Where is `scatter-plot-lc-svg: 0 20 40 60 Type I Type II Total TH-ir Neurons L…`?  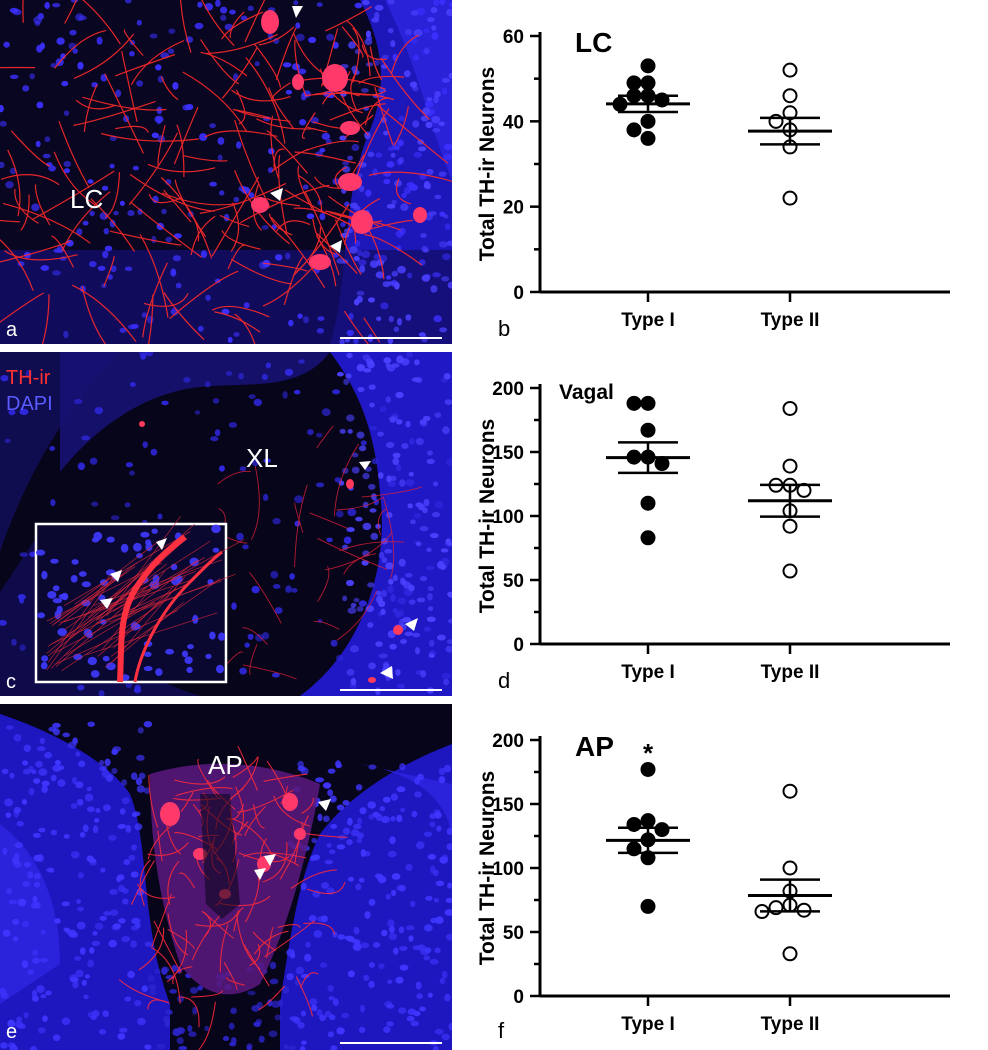
scatter-plot-lc-svg: 0 20 40 60 Type I Type II Total TH-ir Neurons L… is located at coordinates (713, 184).